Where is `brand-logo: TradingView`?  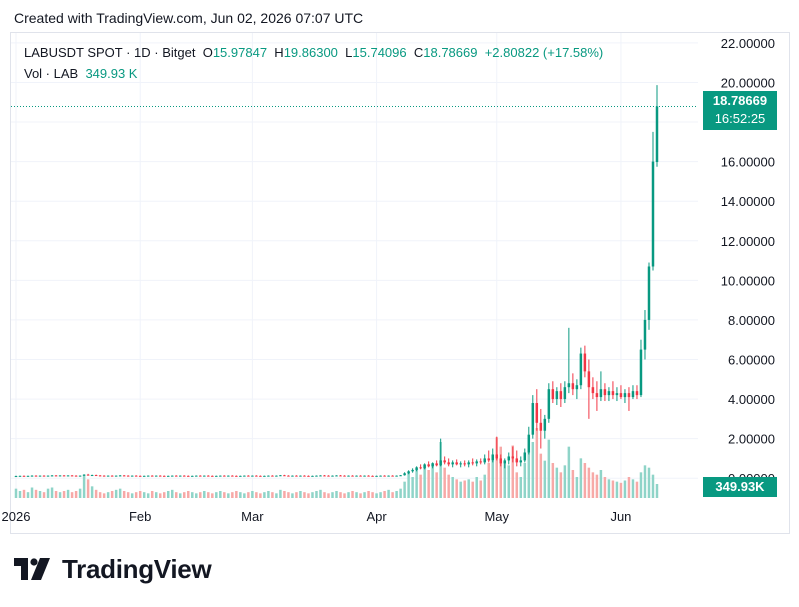
brand-logo: TradingView is located at coordinates (113, 569).